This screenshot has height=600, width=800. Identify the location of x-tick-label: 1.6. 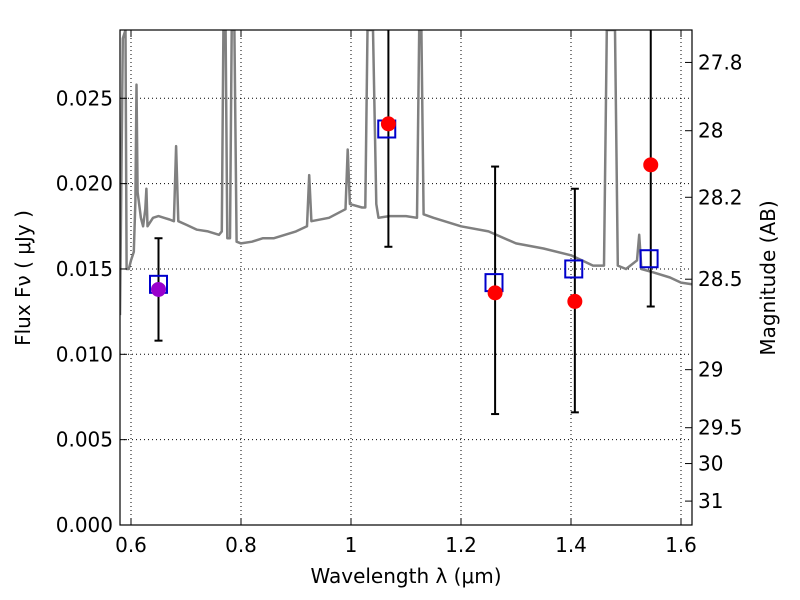
(681, 545).